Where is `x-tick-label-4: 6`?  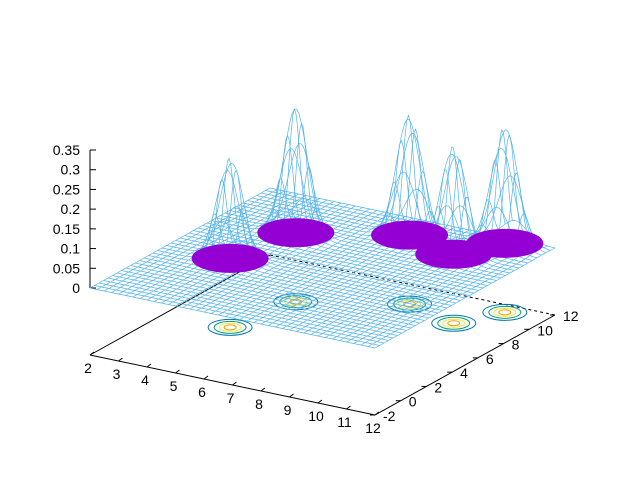
x-tick-label-4: 6 is located at coordinates (202, 392).